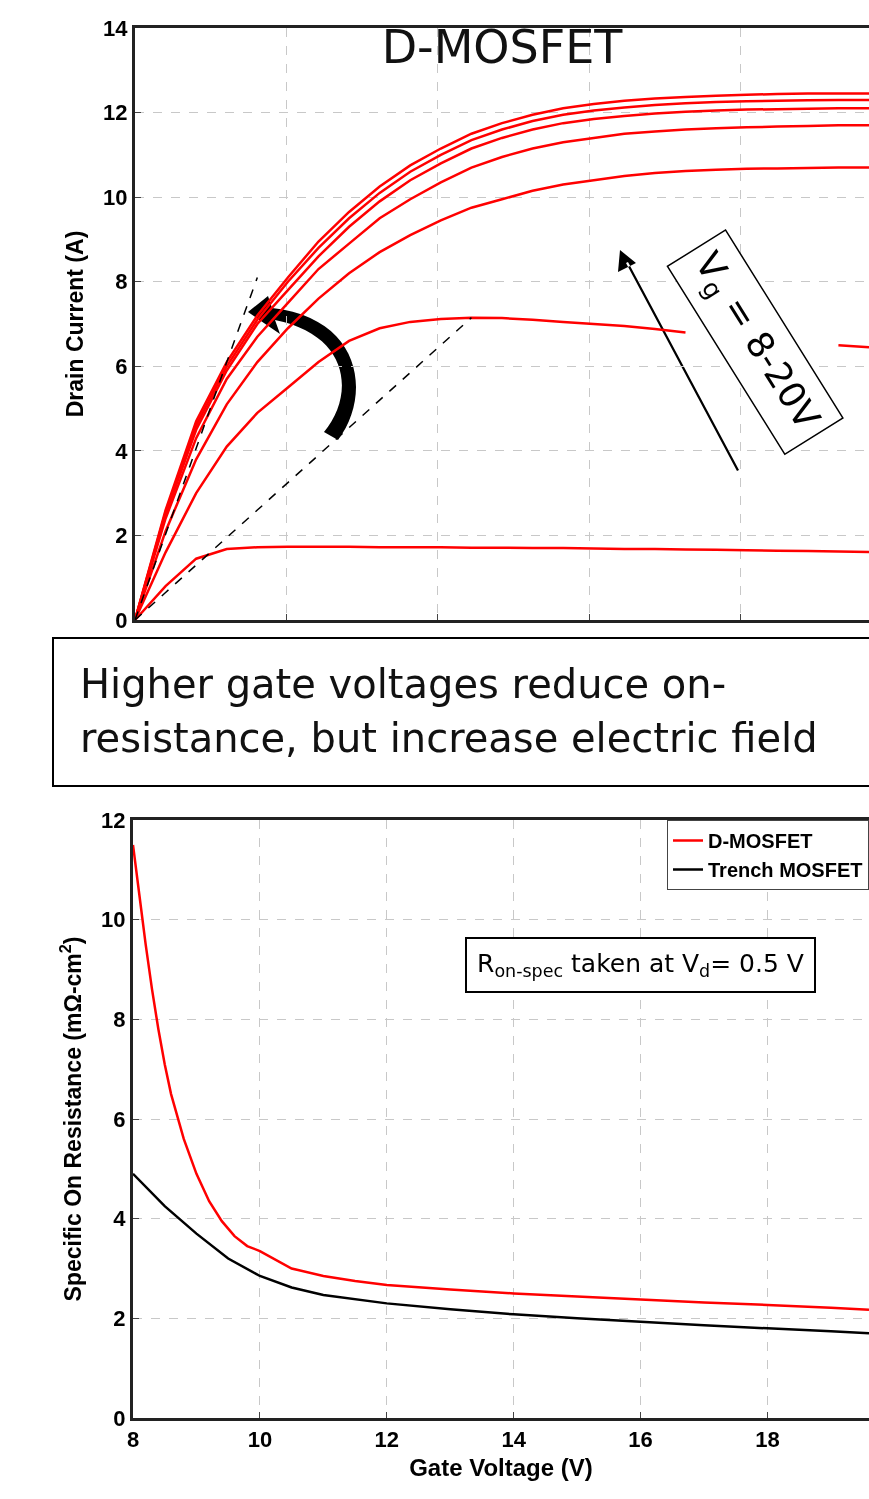  What do you see at coordinates (785, 870) in the screenshot?
I see `legend-label: Trench MOSFET` at bounding box center [785, 870].